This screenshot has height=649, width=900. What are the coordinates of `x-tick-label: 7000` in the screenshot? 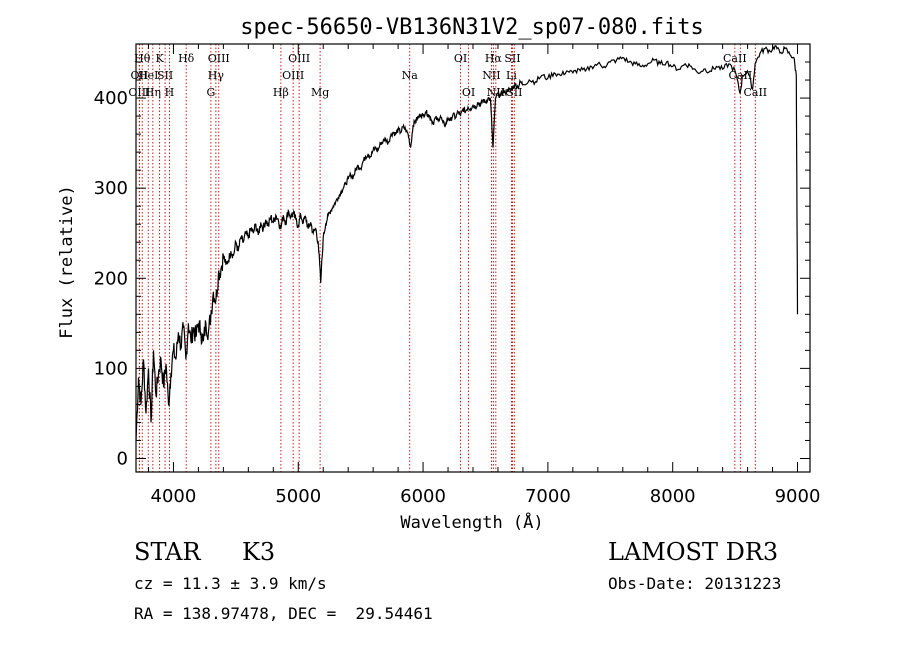 It's located at (548, 496).